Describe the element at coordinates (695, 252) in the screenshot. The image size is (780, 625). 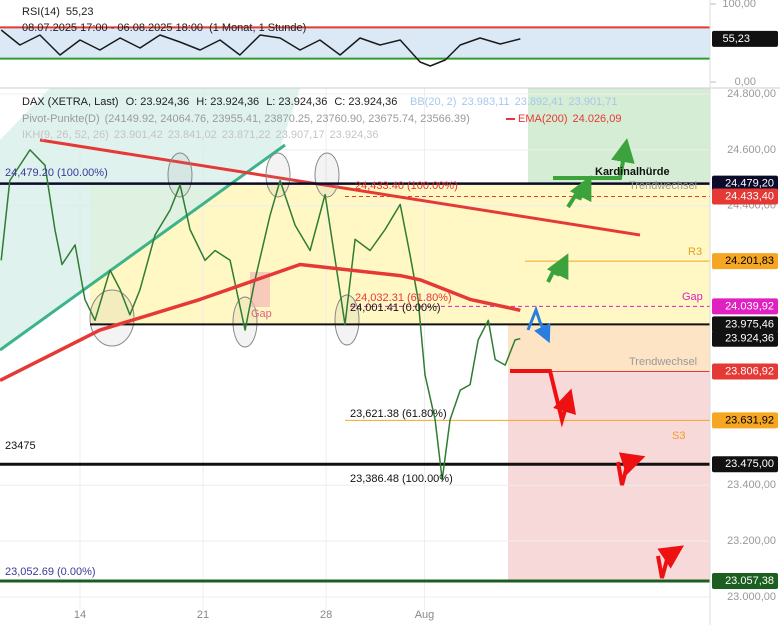
I see `annotation: R3` at that location.